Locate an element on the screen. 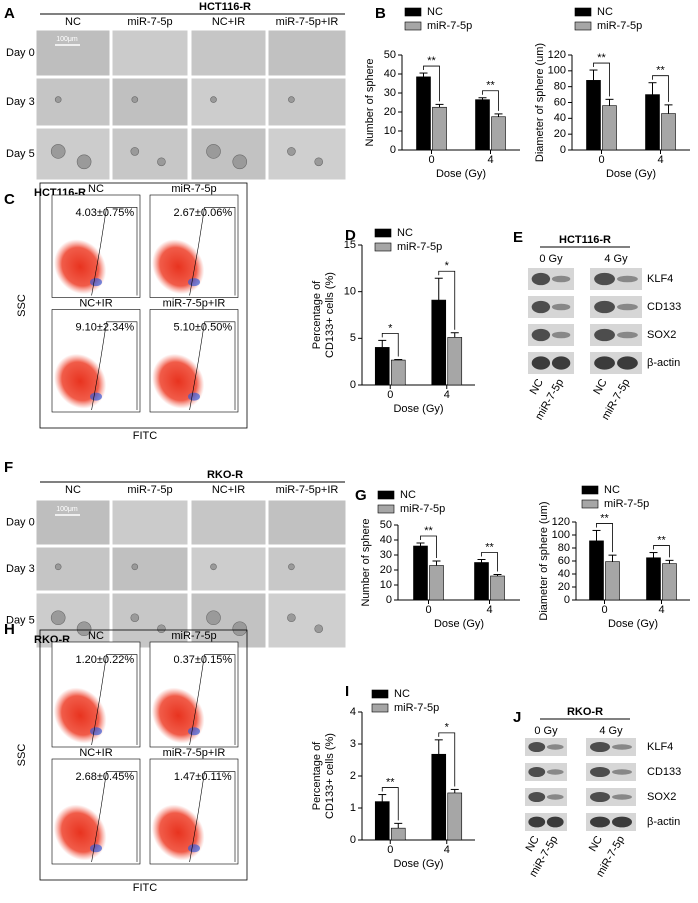 The image size is (698, 903). dose-label: 4 Gy is located at coordinates (611, 731).